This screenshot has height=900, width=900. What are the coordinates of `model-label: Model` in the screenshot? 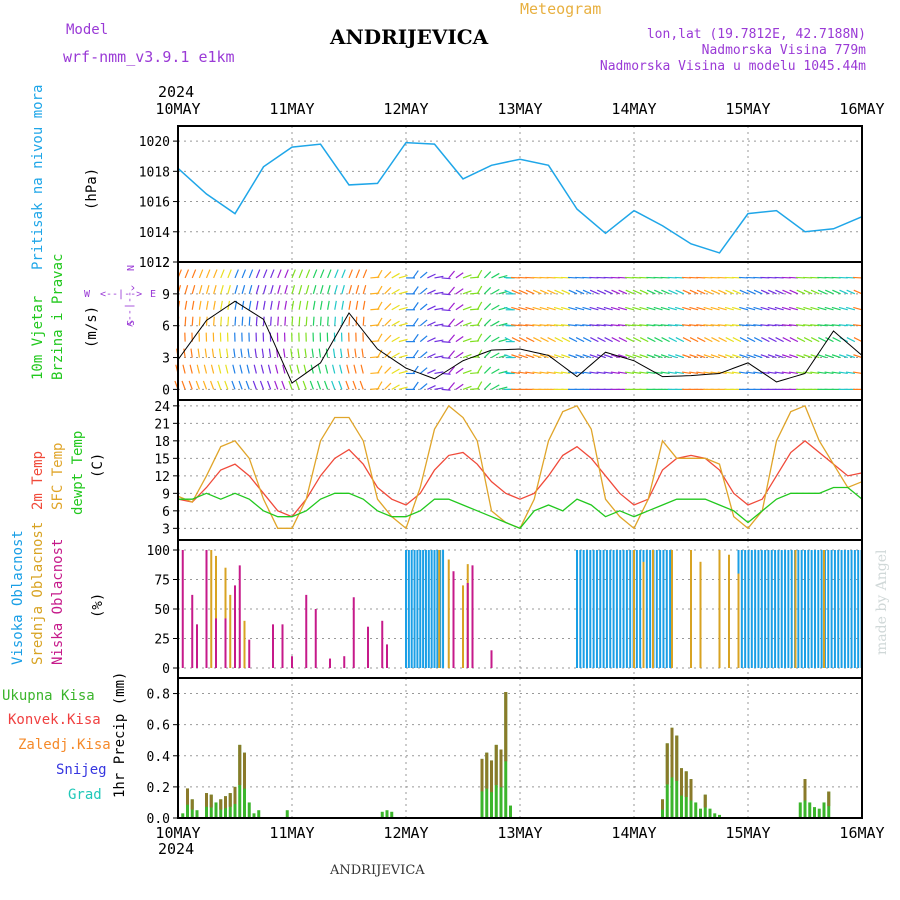 It's located at (87, 30).